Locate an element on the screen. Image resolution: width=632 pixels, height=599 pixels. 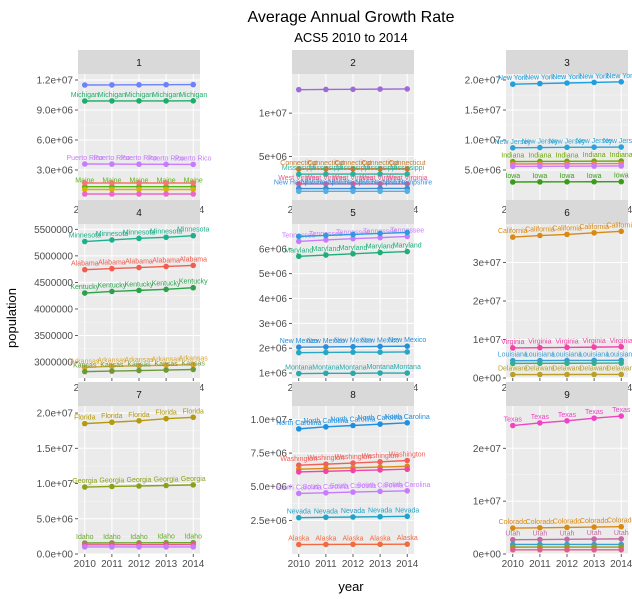
point-label: Indiana is located at coordinates (539, 155).